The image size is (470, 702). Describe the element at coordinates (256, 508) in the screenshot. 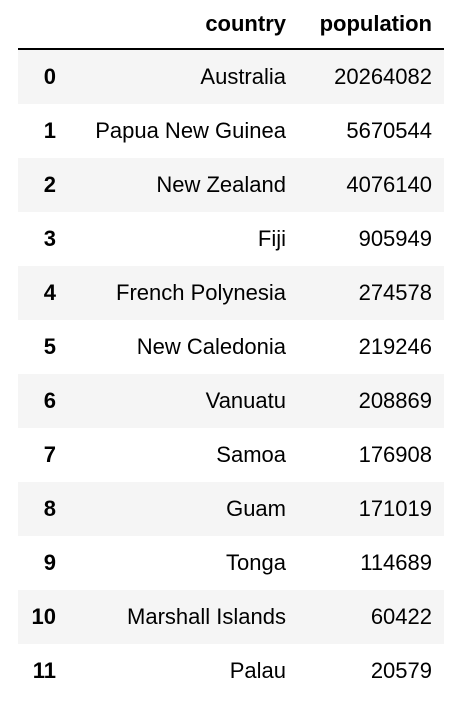

I see `country-cell: Guam` at that location.